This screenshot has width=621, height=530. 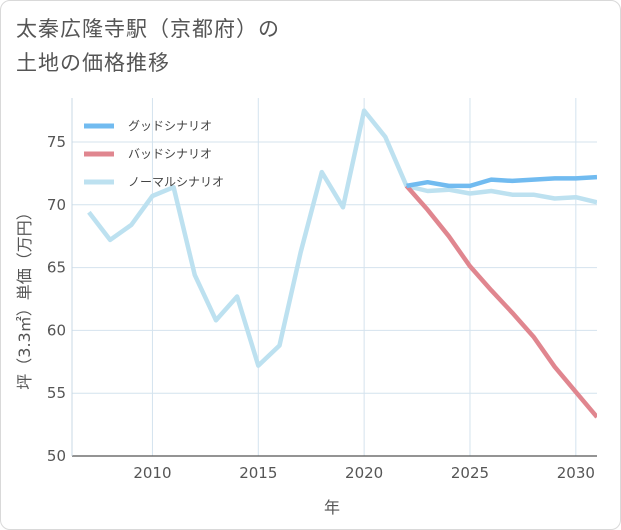 What do you see at coordinates (56, 330) in the screenshot?
I see `y-tick-label: 60` at bounding box center [56, 330].